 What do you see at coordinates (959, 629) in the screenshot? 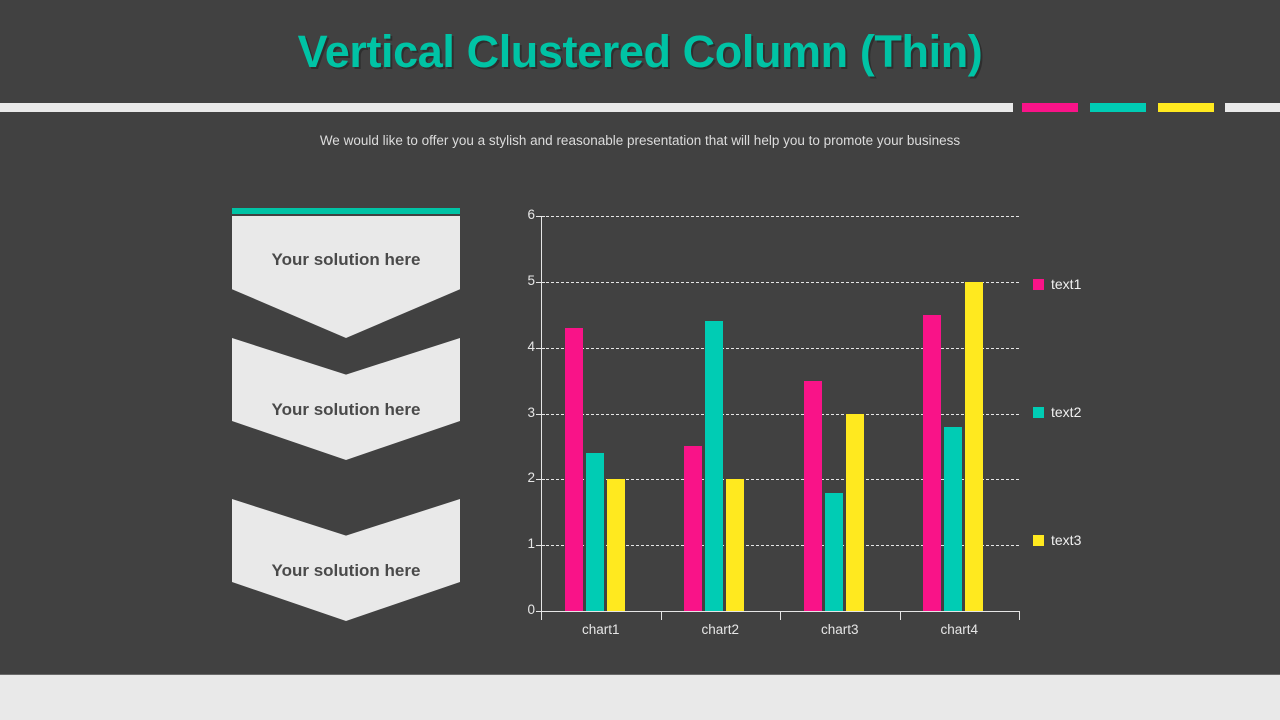
I see `x-axis-category-label: chart4` at bounding box center [959, 629].